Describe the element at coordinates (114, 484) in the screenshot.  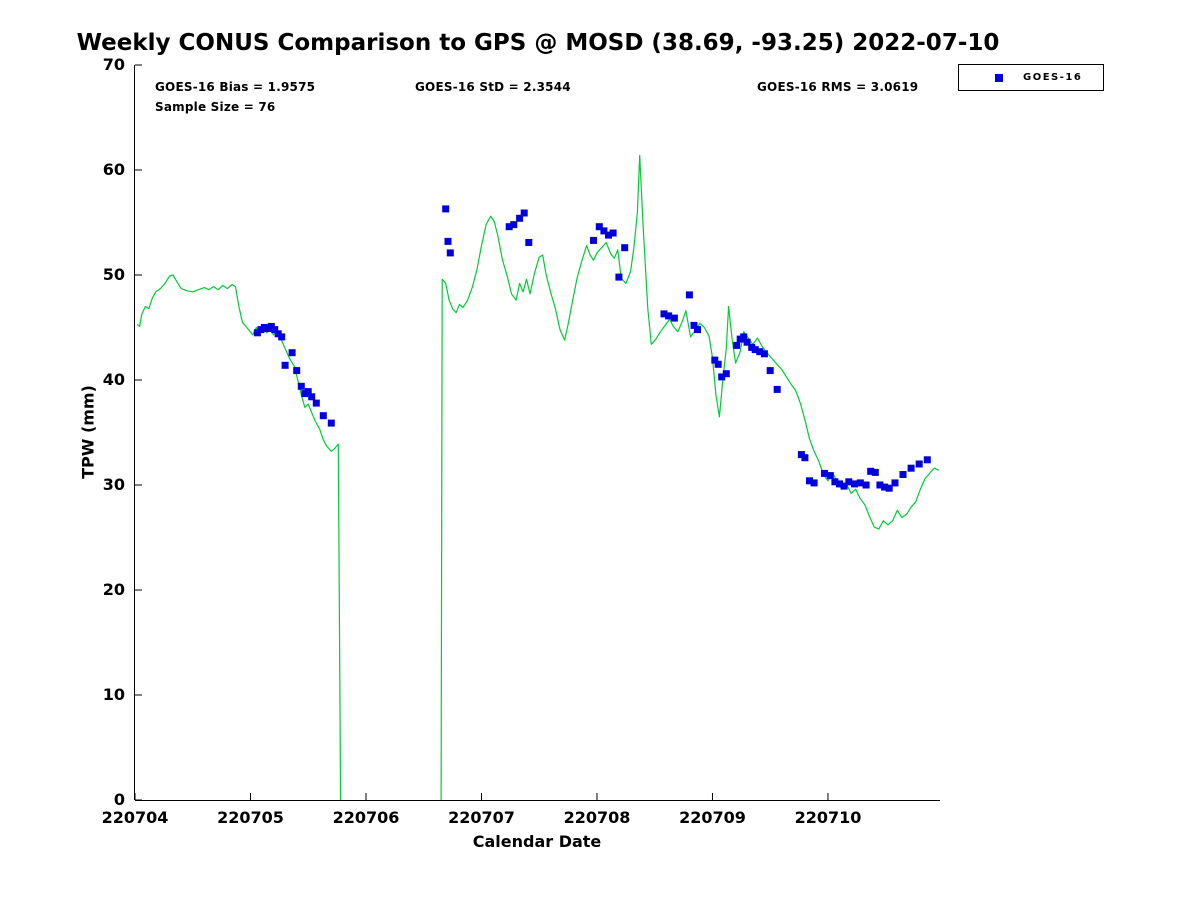
I see `y-tick-label: 30` at that location.